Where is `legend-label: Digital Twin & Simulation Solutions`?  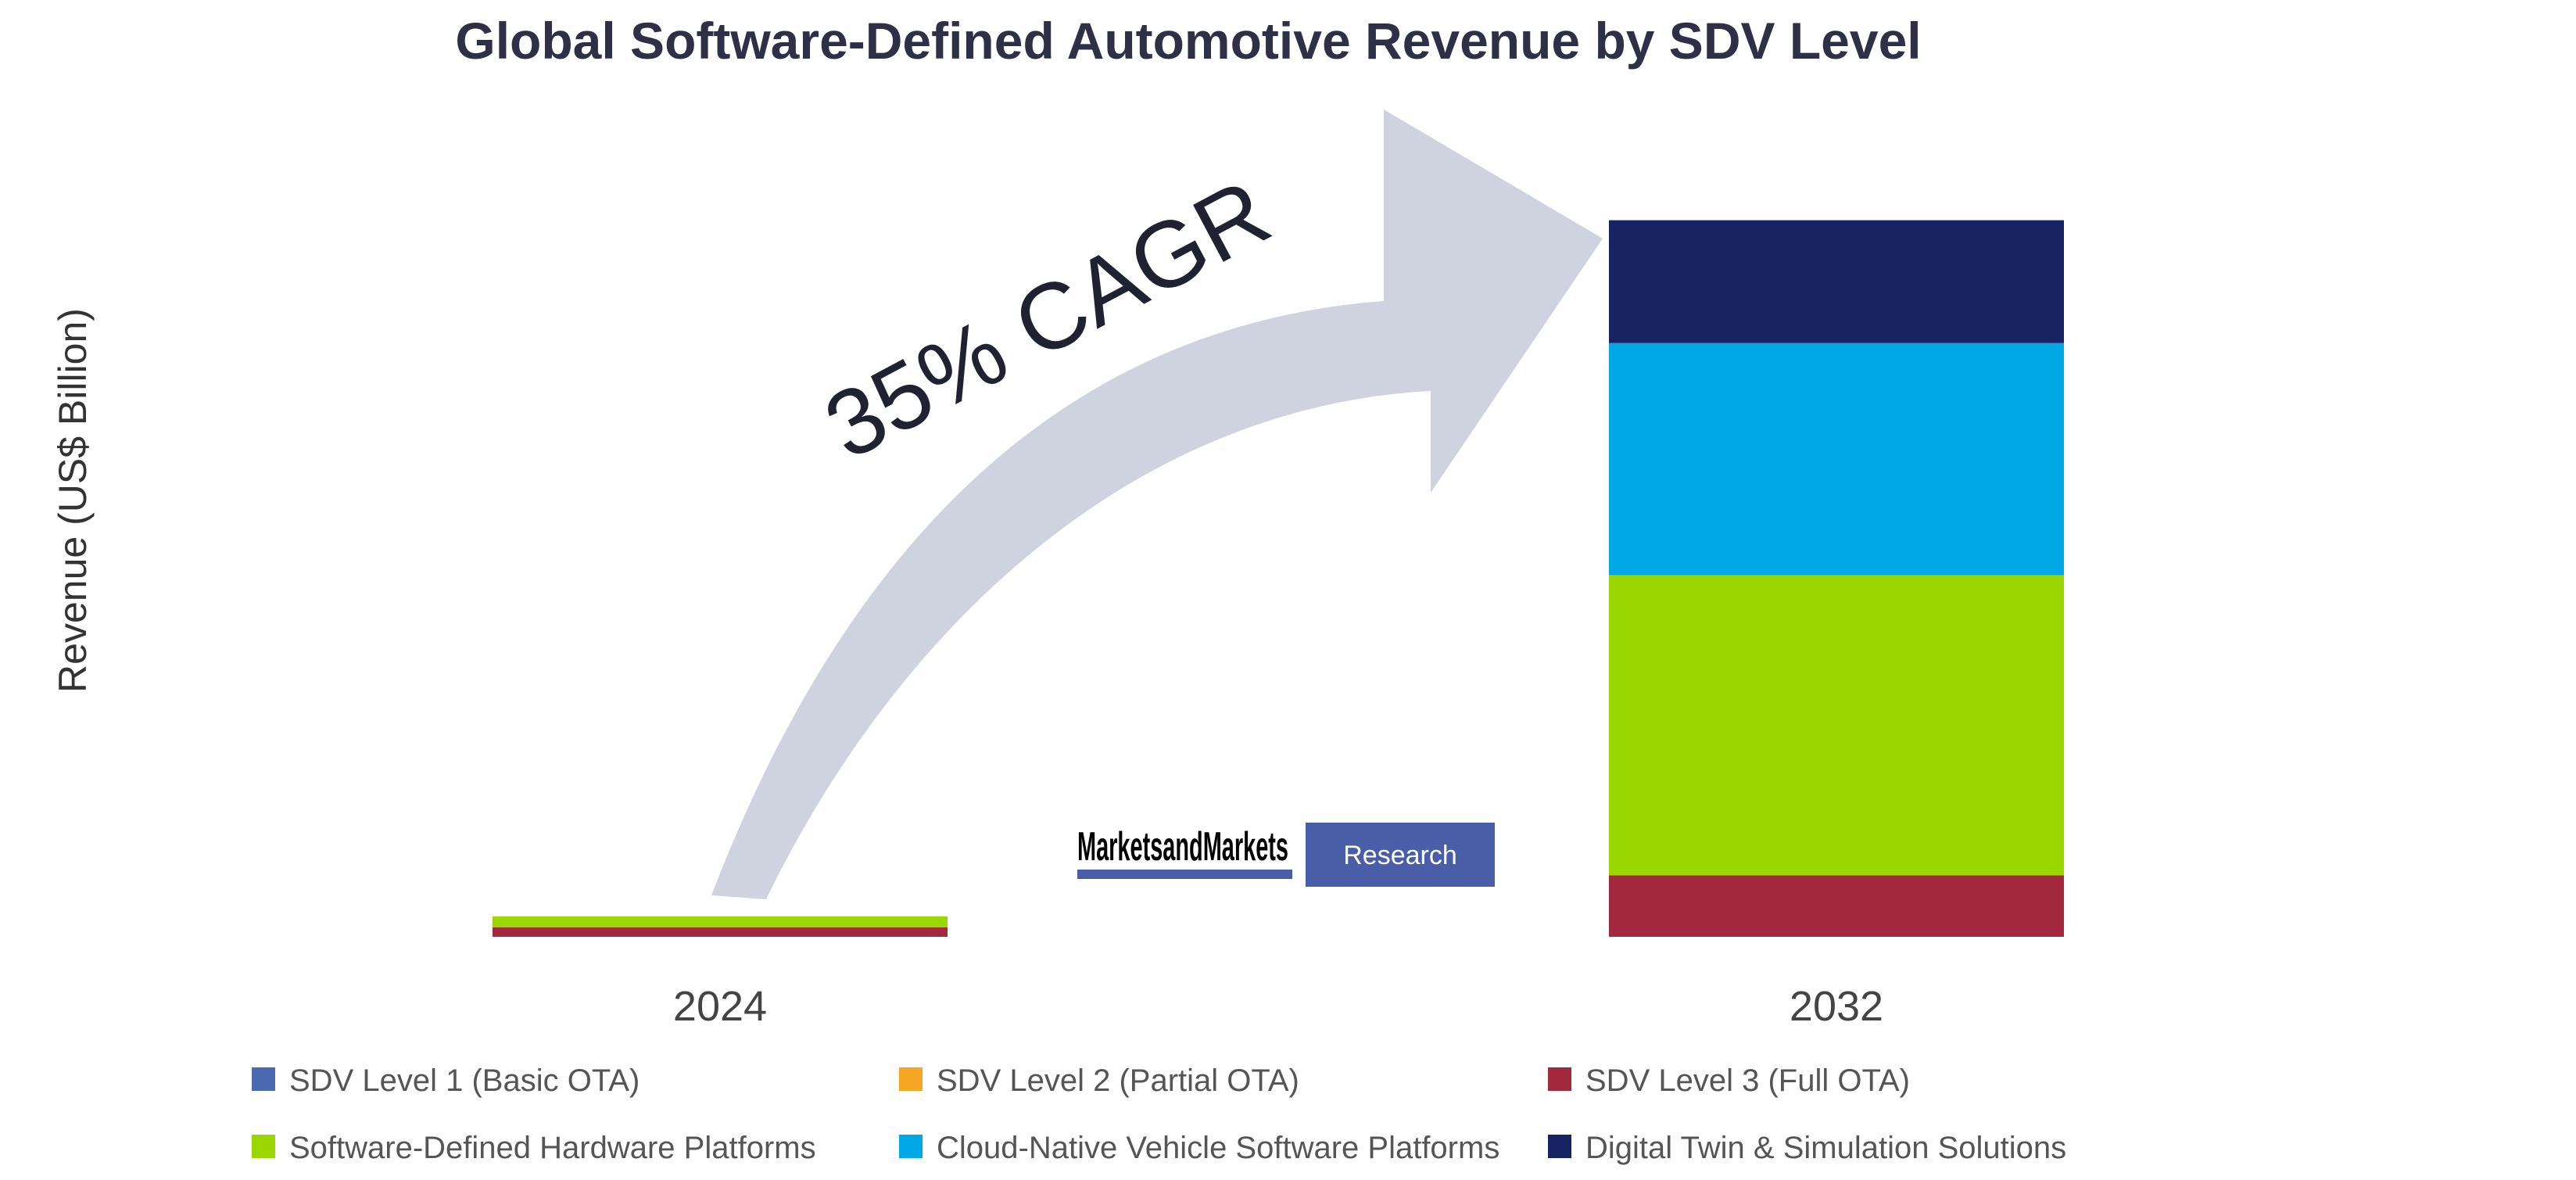 legend-label: Digital Twin & Simulation Solutions is located at coordinates (1826, 1148).